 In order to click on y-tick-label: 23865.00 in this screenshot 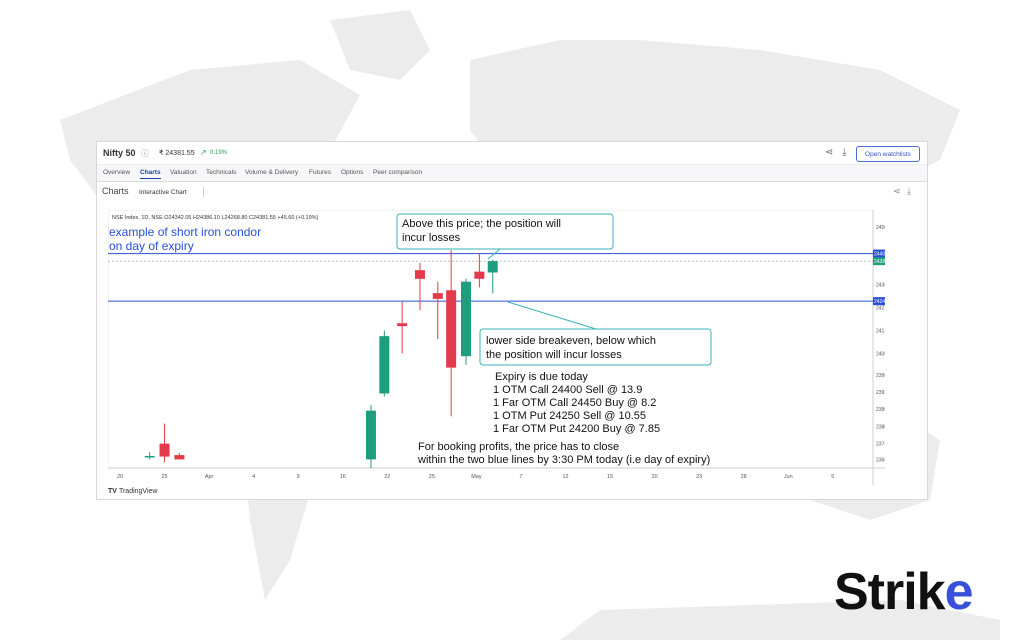, I will do `click(880, 410)`.